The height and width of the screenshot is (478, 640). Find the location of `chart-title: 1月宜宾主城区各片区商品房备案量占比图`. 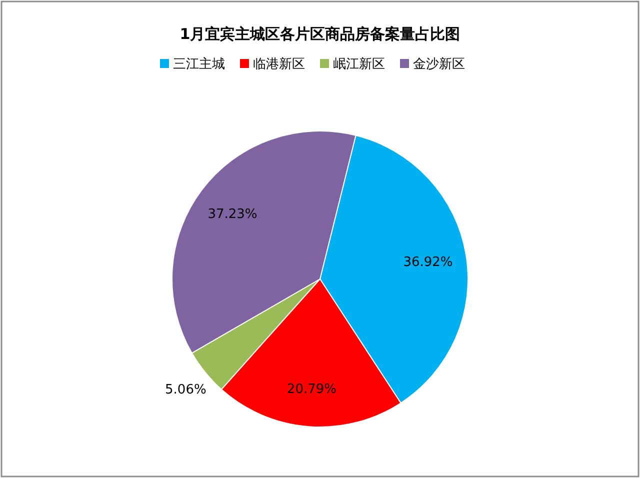

chart-title: 1月宜宾主城区各片区商品房备案量占比图 is located at coordinates (320, 34).